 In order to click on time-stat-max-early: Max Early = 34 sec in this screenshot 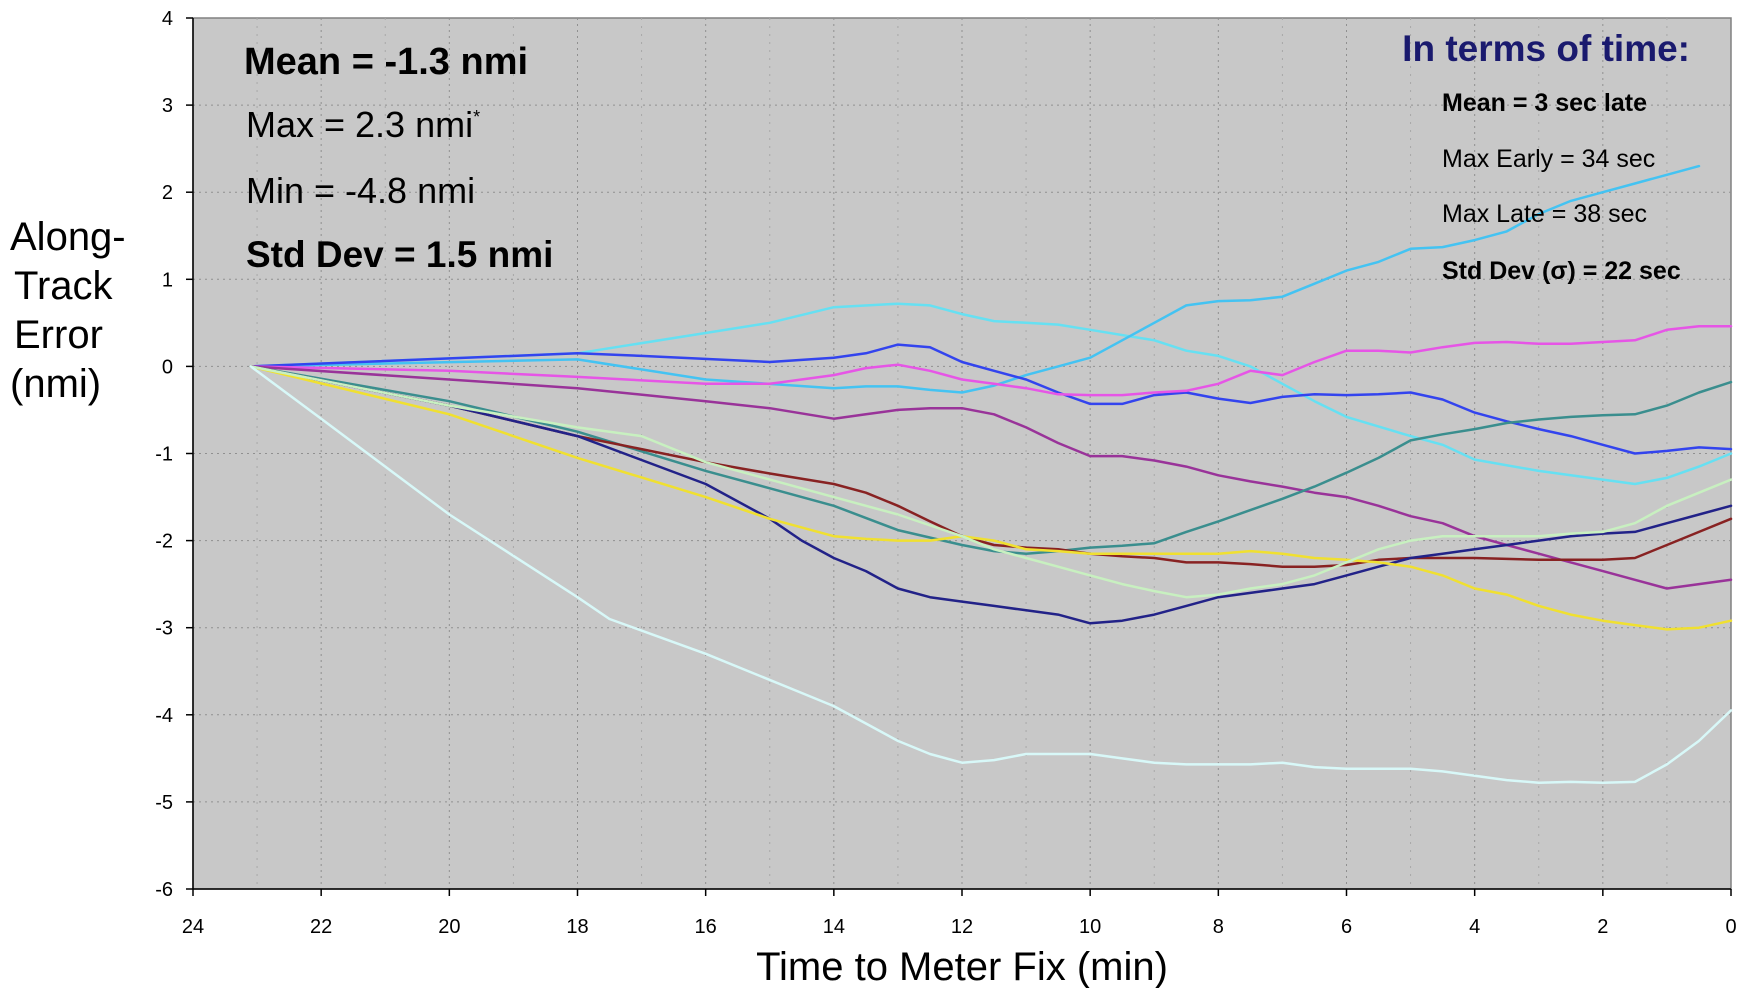, I will do `click(1548, 159)`.